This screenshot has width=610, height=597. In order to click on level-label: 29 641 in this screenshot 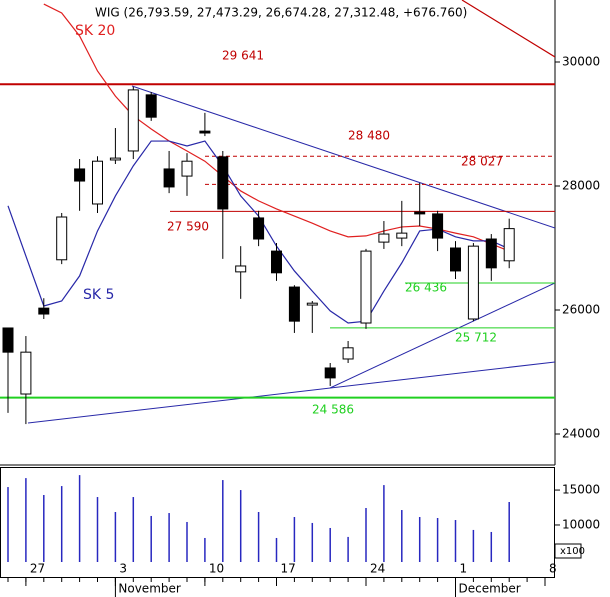, I will do `click(243, 56)`.